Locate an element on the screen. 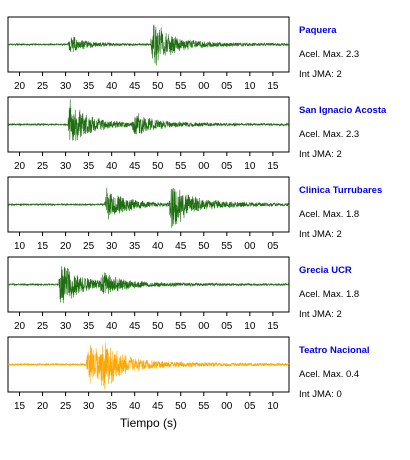  station-name: San Ignacio Acosta is located at coordinates (343, 110).